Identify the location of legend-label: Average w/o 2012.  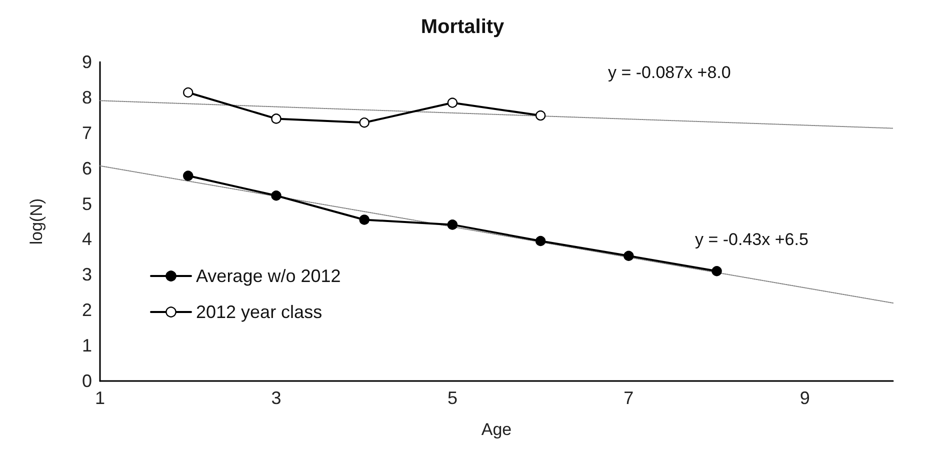
(268, 276).